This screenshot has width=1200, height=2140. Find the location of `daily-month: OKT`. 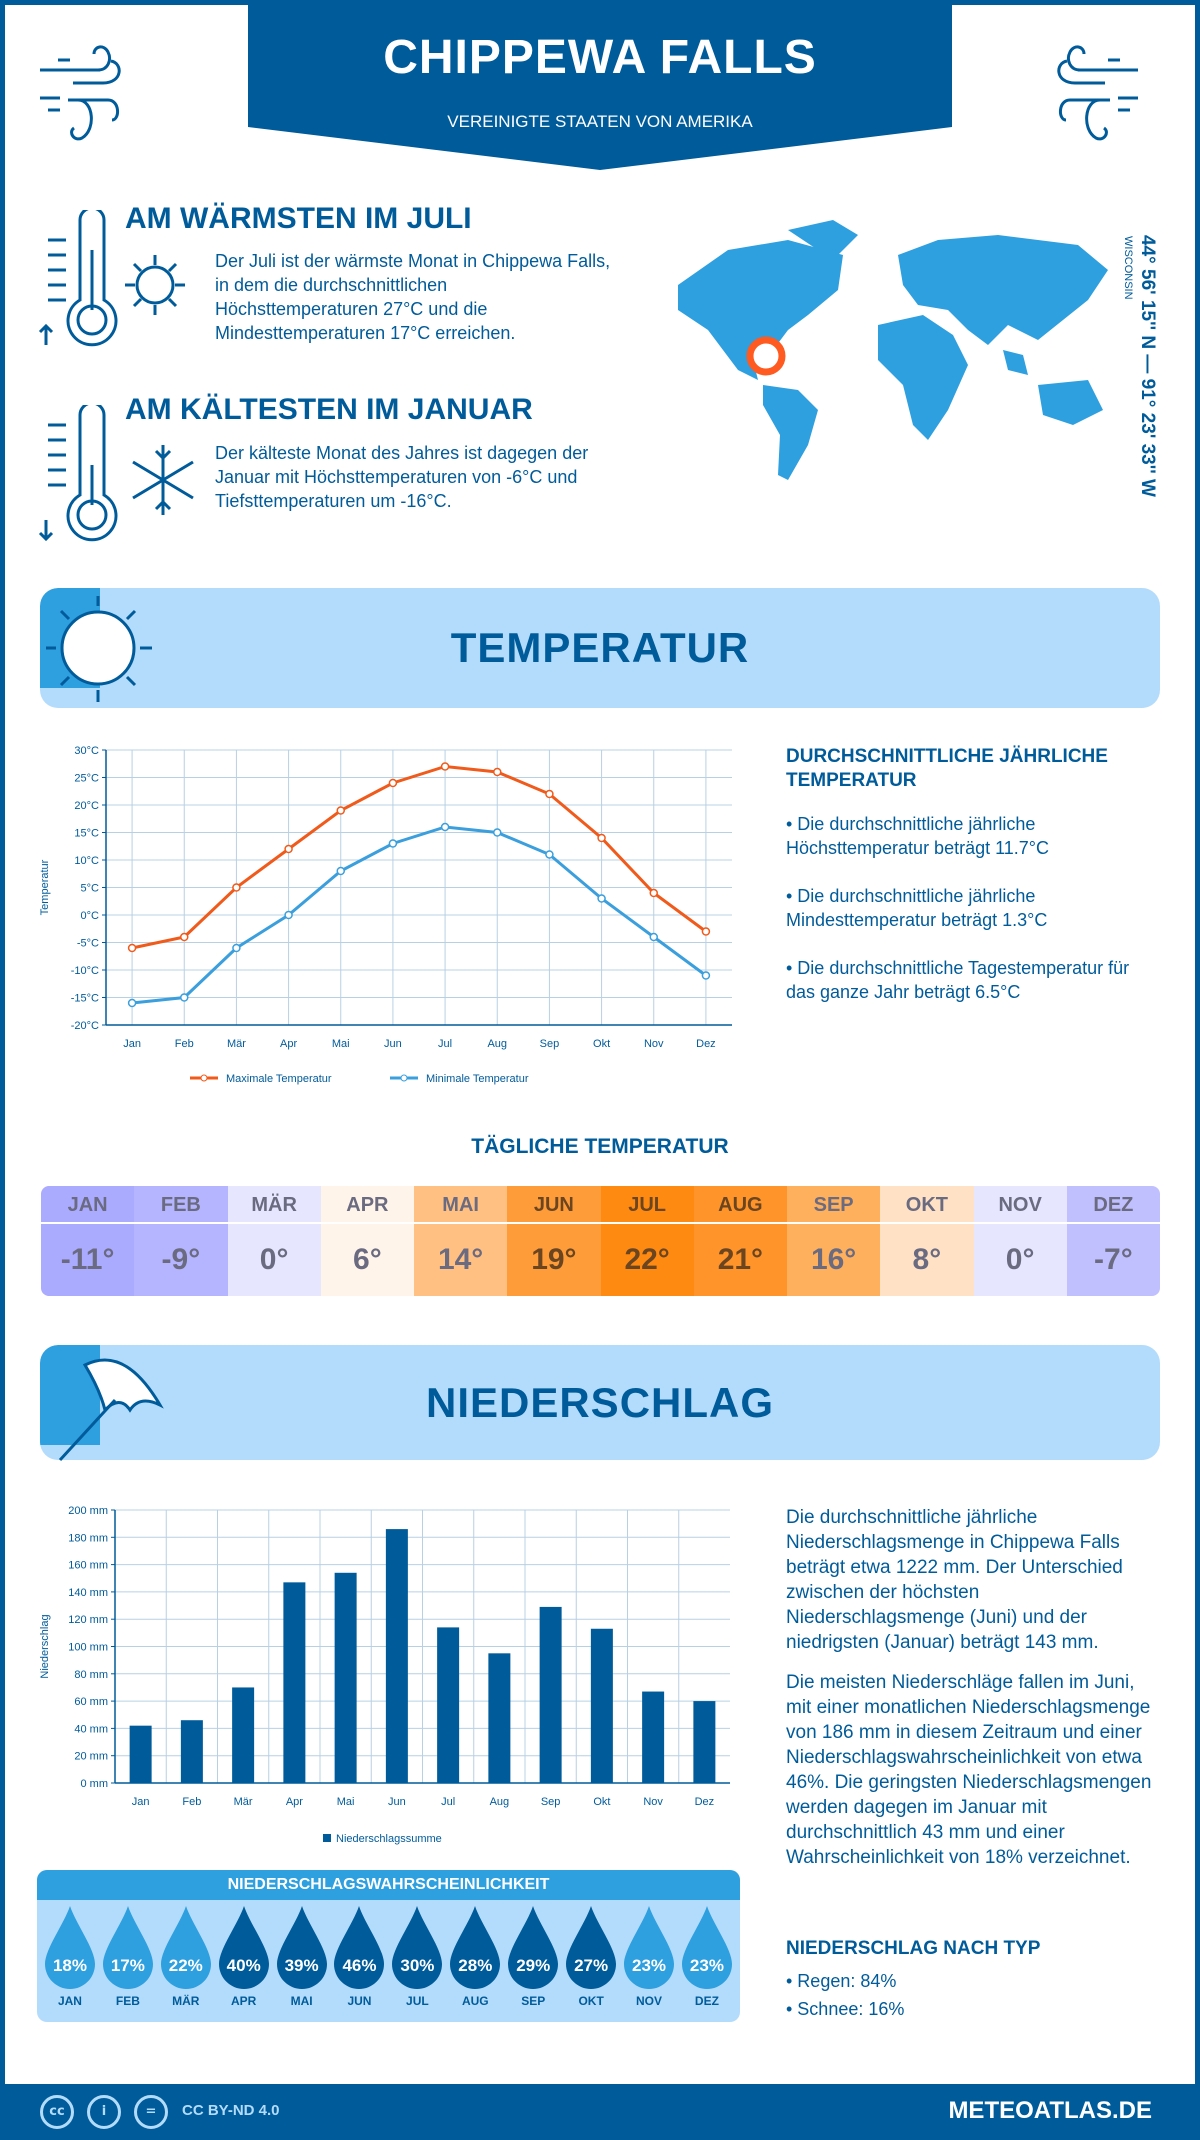

daily-month: OKT is located at coordinates (927, 1205).